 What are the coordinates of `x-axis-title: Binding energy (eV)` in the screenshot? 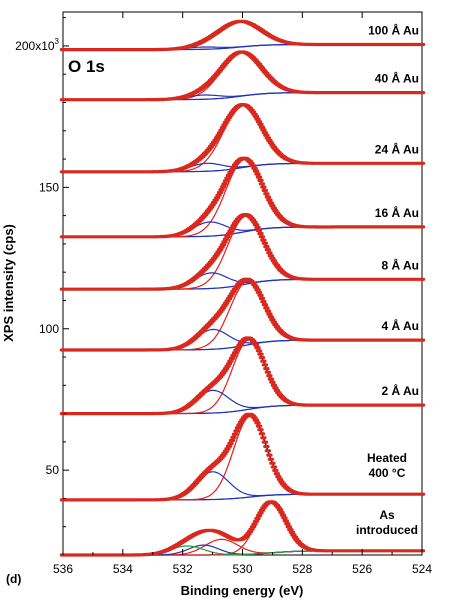 It's located at (242, 590).